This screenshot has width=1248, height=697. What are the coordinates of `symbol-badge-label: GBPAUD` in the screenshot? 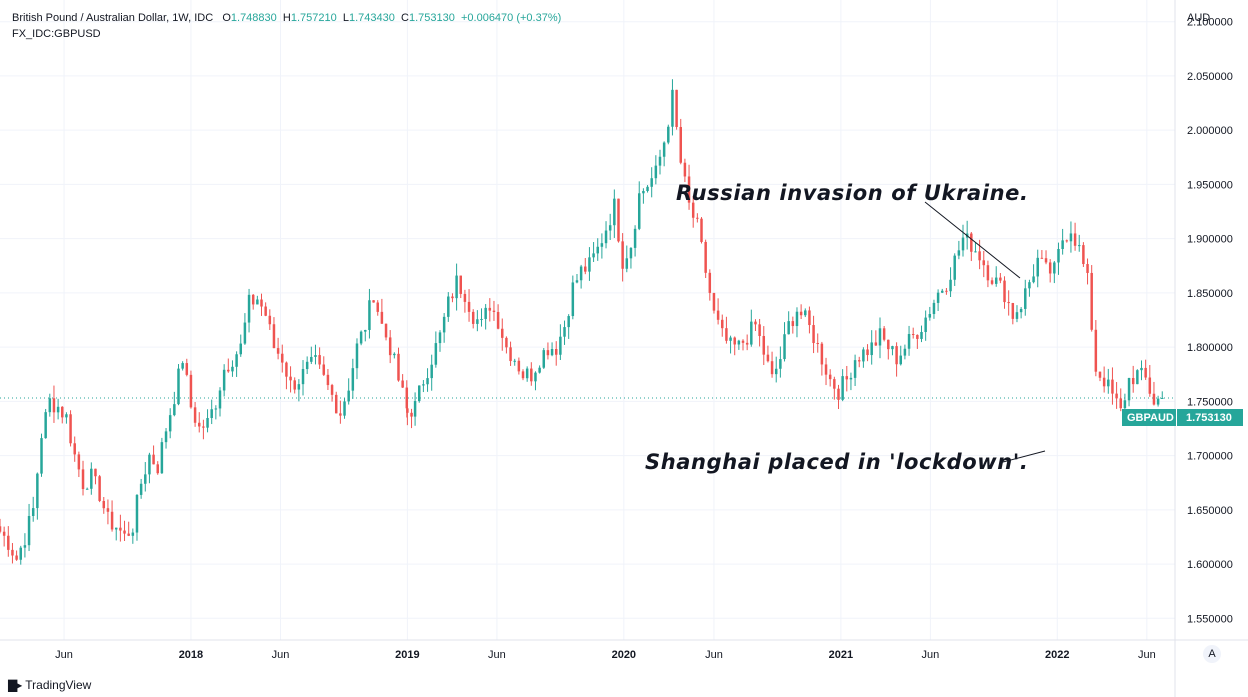 It's located at (1150, 418).